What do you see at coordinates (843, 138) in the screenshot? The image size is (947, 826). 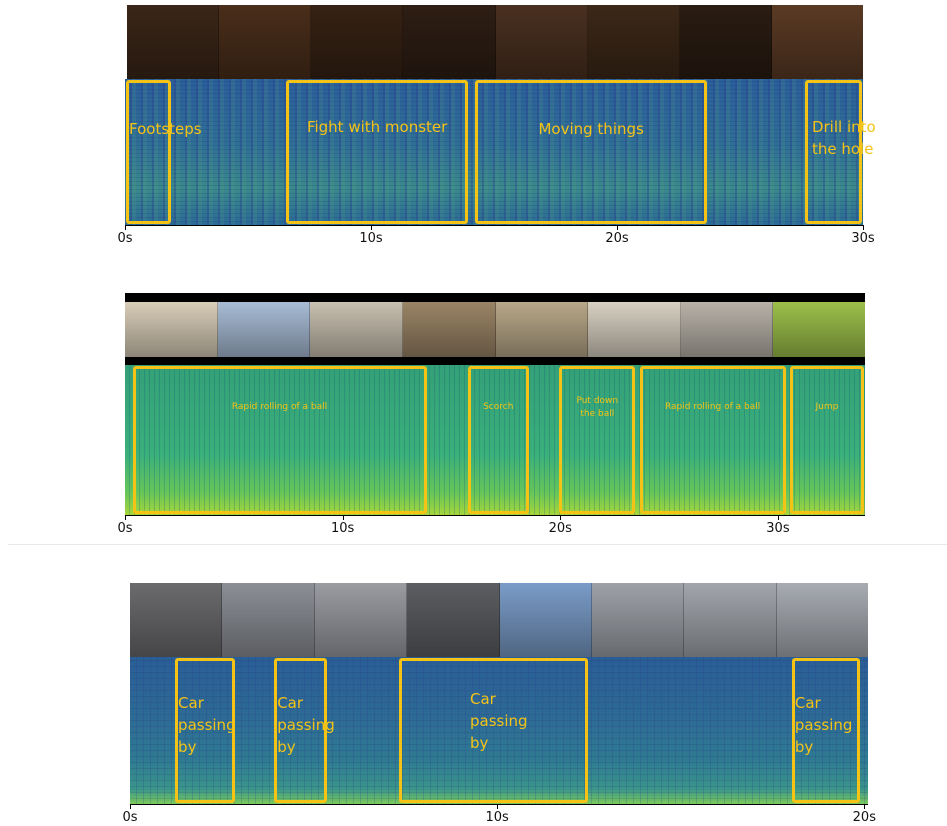 I see `event-label: Drill into the hole` at bounding box center [843, 138].